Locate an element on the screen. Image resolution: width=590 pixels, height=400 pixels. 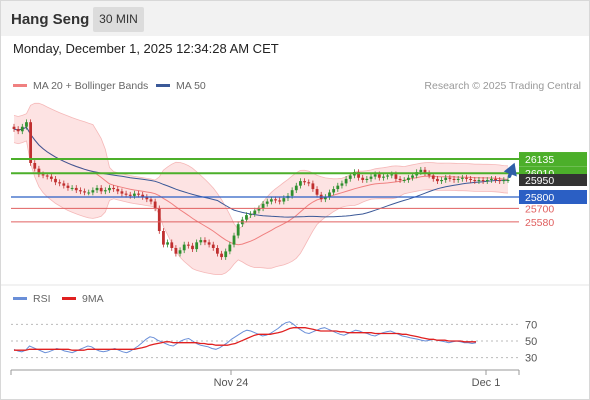
timeframe-badge: 30 MIN is located at coordinates (118, 19).